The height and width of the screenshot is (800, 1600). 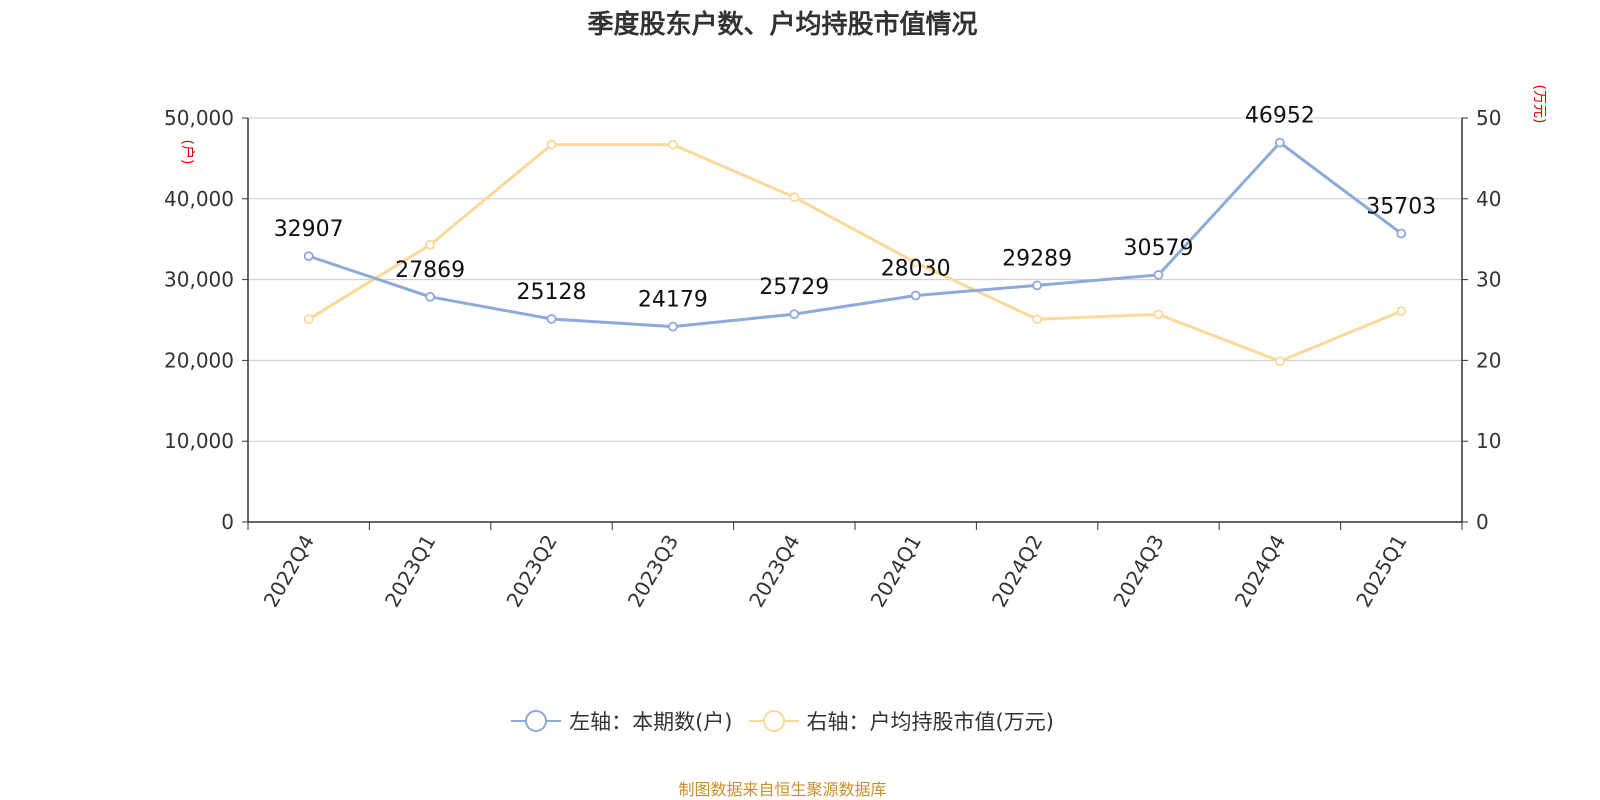 I want to click on legend-right-series-label: 右轴：户均持股市值(万元), so click(x=930, y=722).